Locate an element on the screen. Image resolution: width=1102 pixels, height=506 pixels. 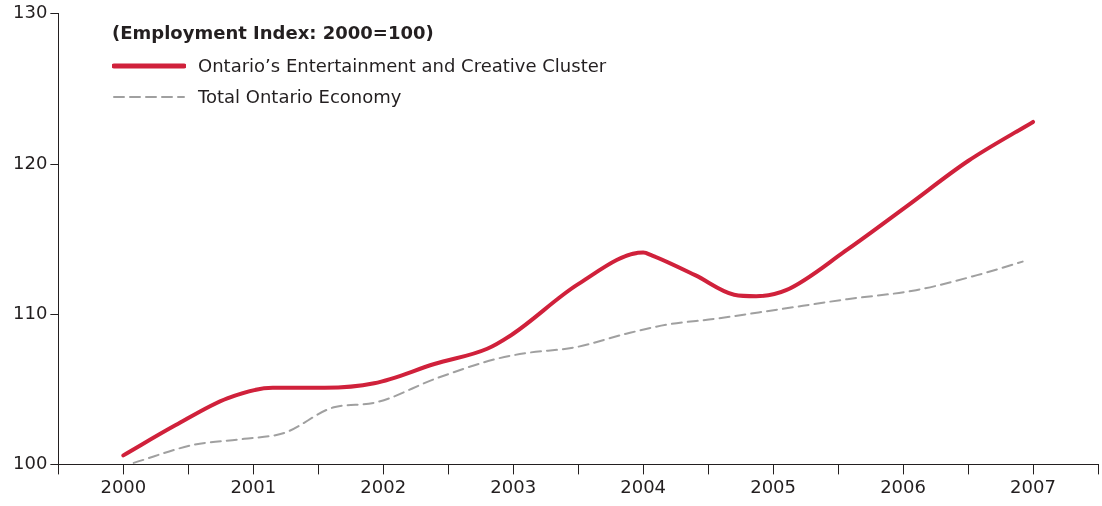
x-tick-label: 2000 is located at coordinates (123, 486).